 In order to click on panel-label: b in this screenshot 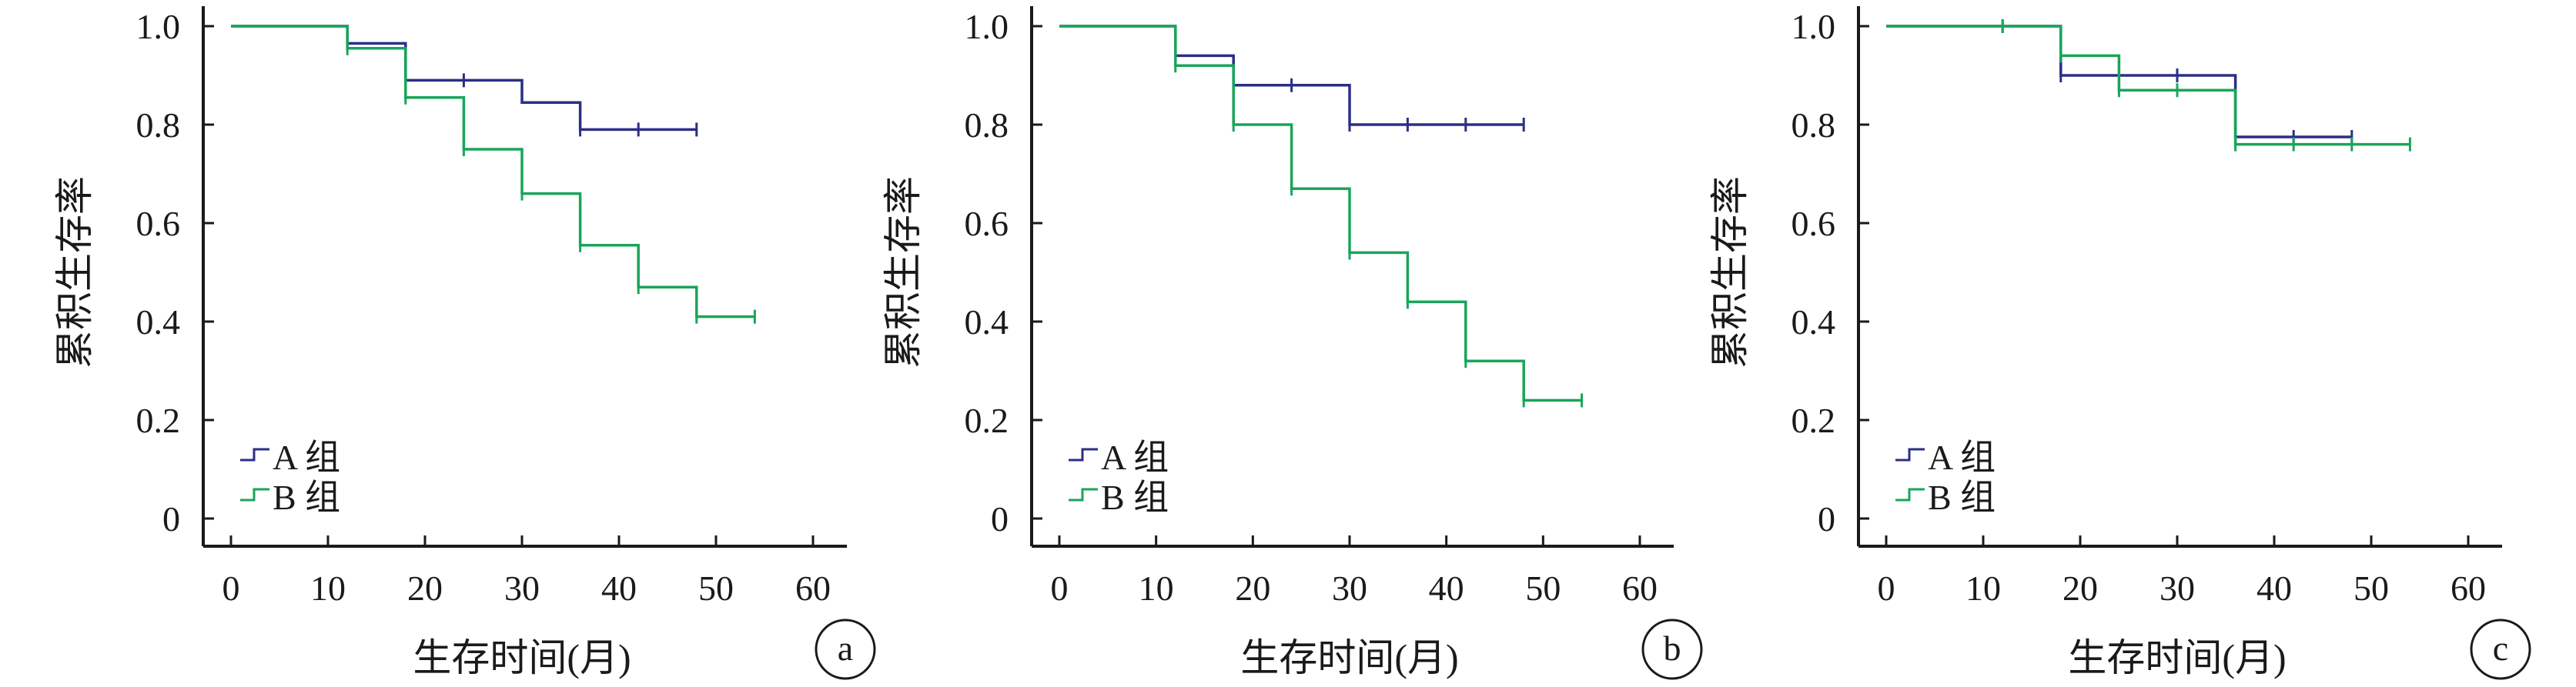, I will do `click(1673, 648)`.